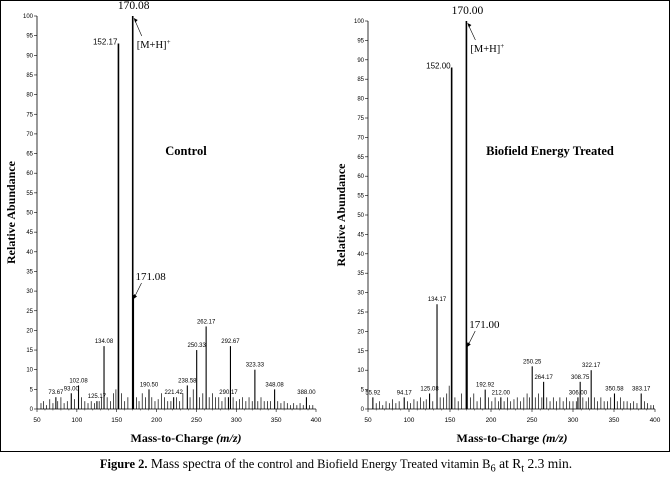 Image resolution: width=672 pixels, height=479 pixels. What do you see at coordinates (134, 6) in the screenshot?
I see `peak-label: 170.08` at bounding box center [134, 6].